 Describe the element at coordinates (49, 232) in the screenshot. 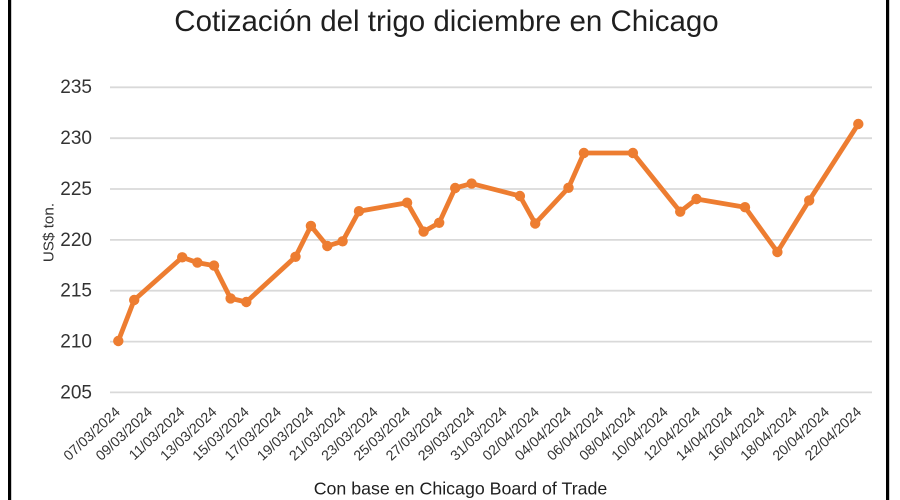

I see `svg-text: US$ ton.` at that location.